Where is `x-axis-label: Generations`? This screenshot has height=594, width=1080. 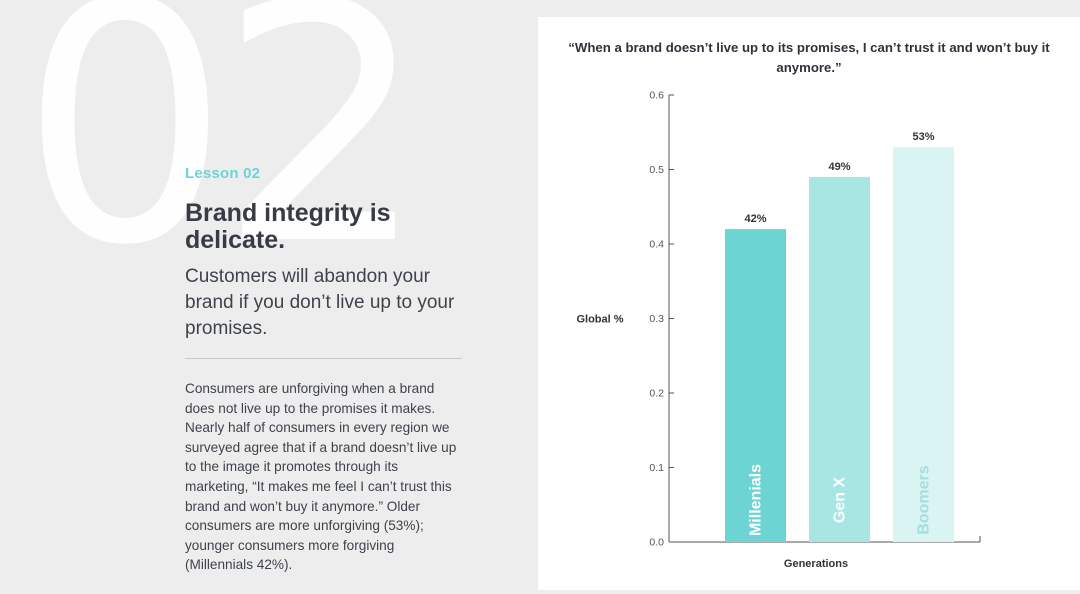
x-axis-label: Generations is located at coordinates (816, 564).